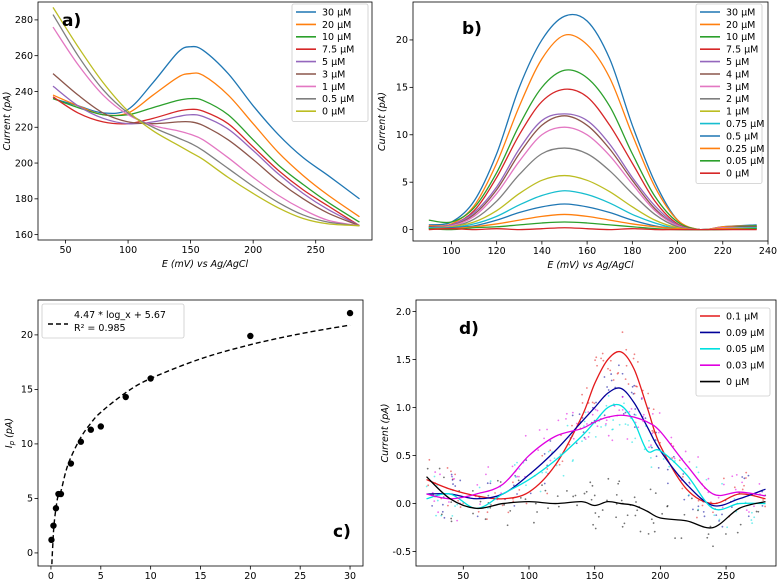 The height and width of the screenshot is (581, 777). I want to click on legend-frame, so click(733, 352).